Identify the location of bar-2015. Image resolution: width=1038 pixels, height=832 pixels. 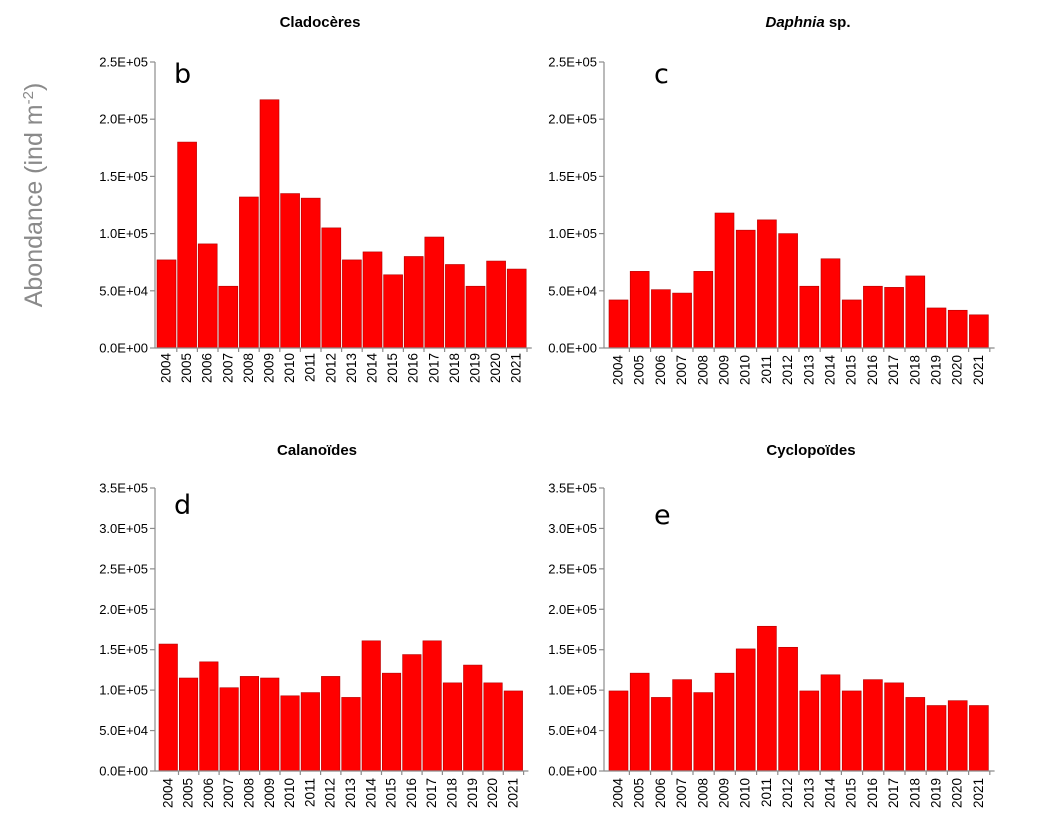
(393, 311).